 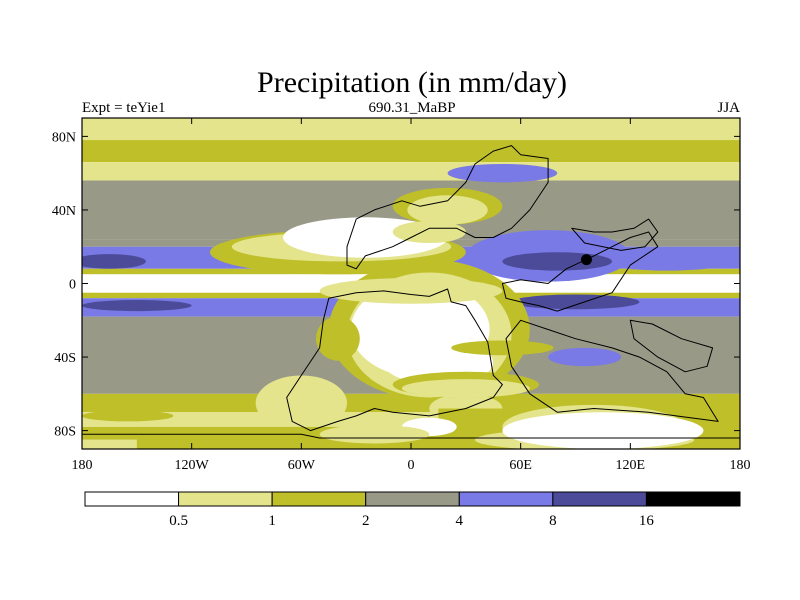 What do you see at coordinates (123, 108) in the screenshot?
I see `experiment-label: Expt = teYie1` at bounding box center [123, 108].